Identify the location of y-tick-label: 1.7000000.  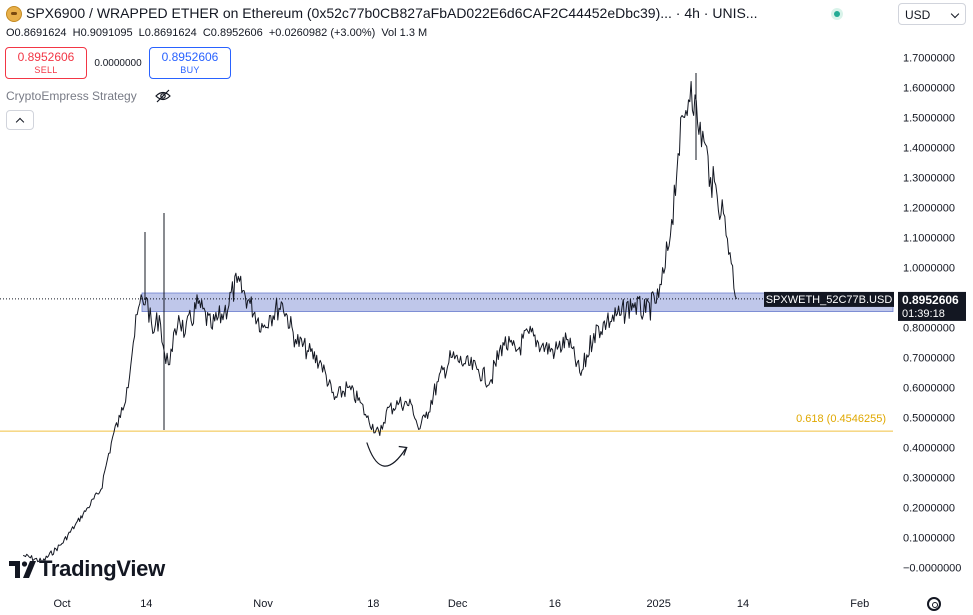
(929, 59).